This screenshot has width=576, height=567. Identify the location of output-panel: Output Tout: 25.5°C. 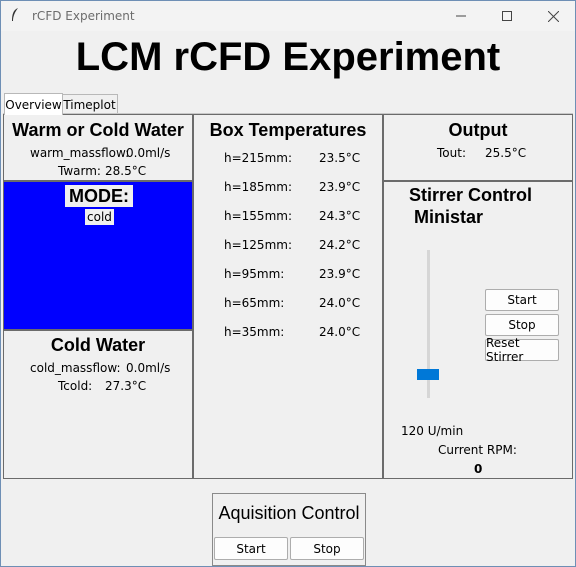
(478, 147).